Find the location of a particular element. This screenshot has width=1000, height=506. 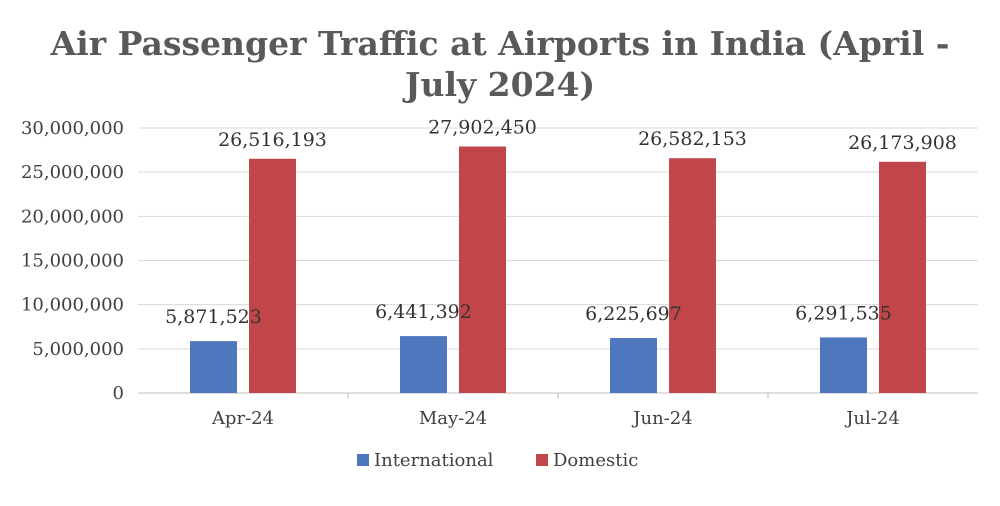

data-label: 26,582,153 is located at coordinates (692, 139).